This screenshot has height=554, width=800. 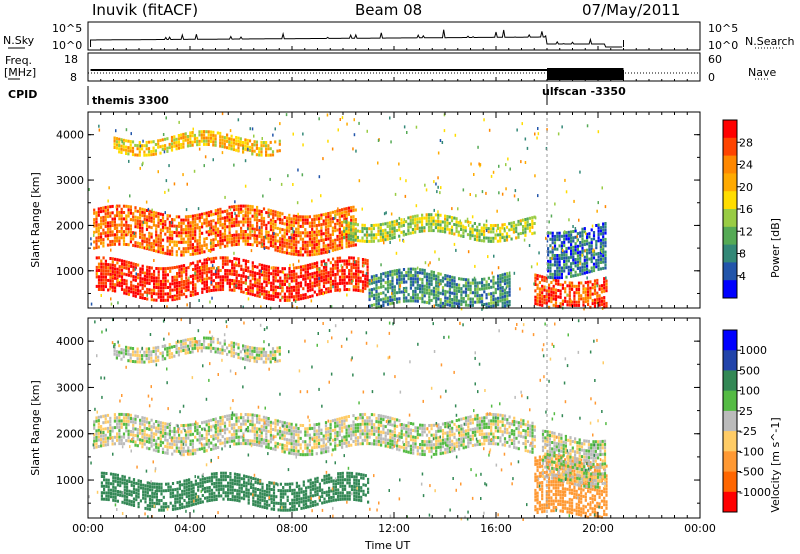 I want to click on date-title: 07/May/2011, so click(x=631, y=10).